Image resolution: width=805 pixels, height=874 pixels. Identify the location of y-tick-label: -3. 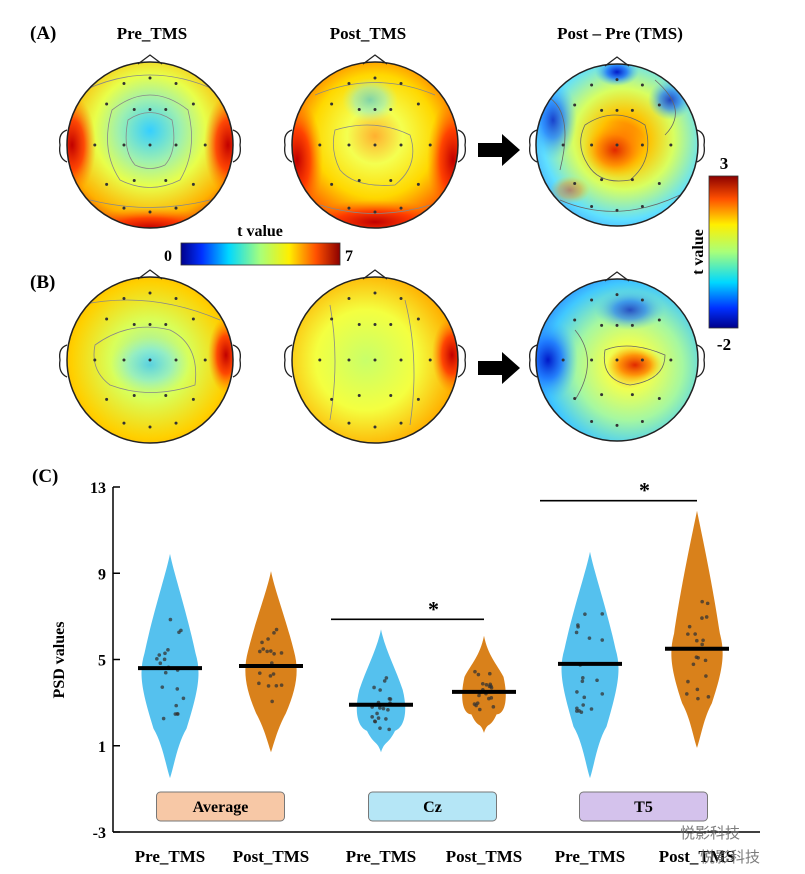
(99, 833).